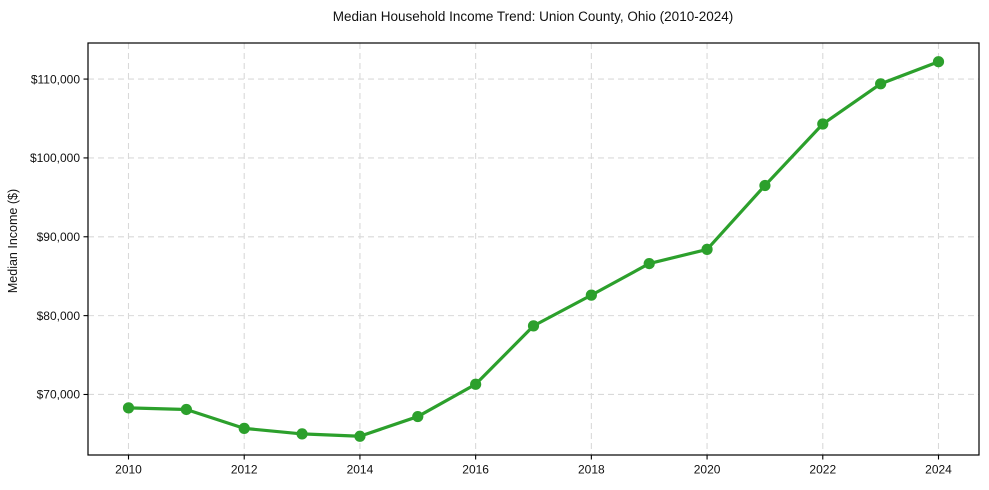 Image resolution: width=989 pixels, height=490 pixels. I want to click on y-tick-label: $70,000, so click(59, 395).